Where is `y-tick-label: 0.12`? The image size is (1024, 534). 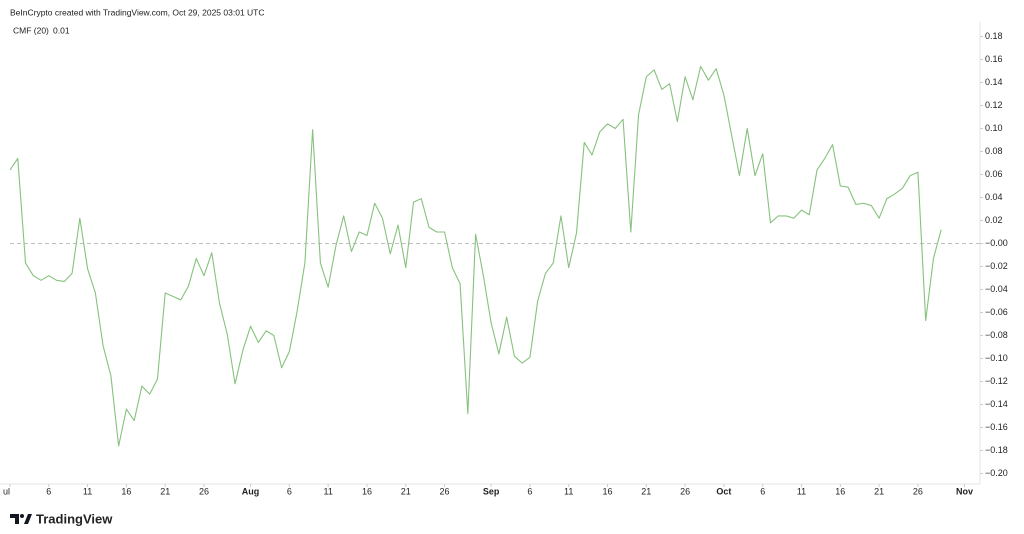 y-tick-label: 0.12 is located at coordinates (994, 105).